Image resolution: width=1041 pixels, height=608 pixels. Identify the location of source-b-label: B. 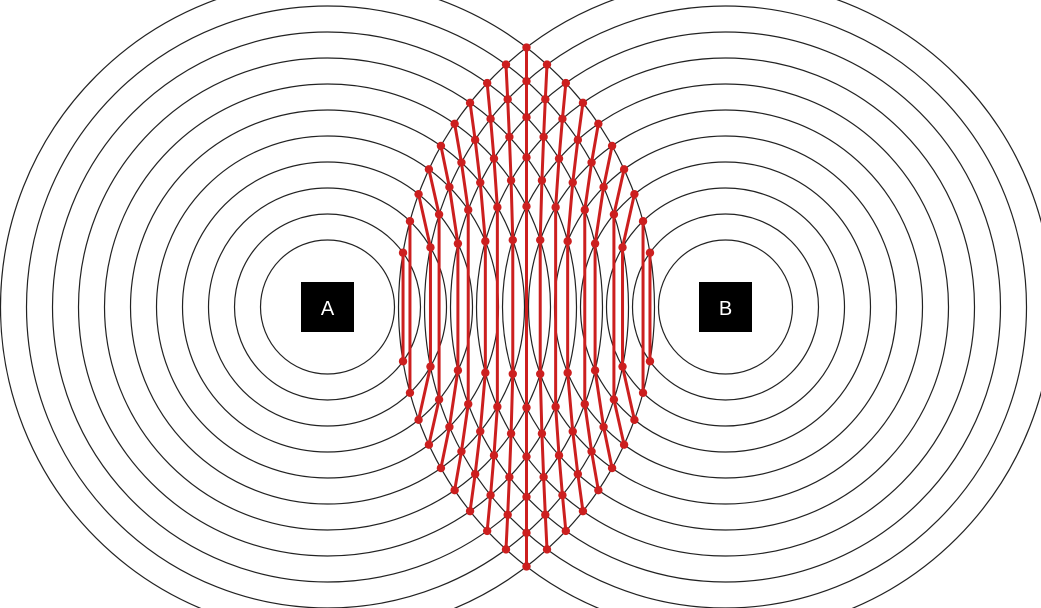
(725, 309).